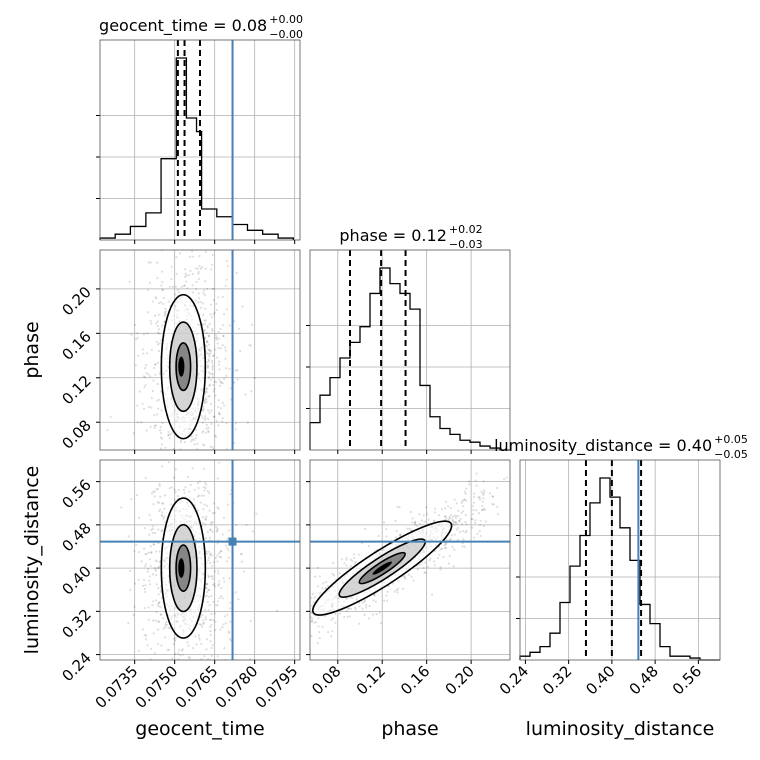 The image size is (760, 760). I want to click on x-tick-label: 0.0795, so click(277, 687).